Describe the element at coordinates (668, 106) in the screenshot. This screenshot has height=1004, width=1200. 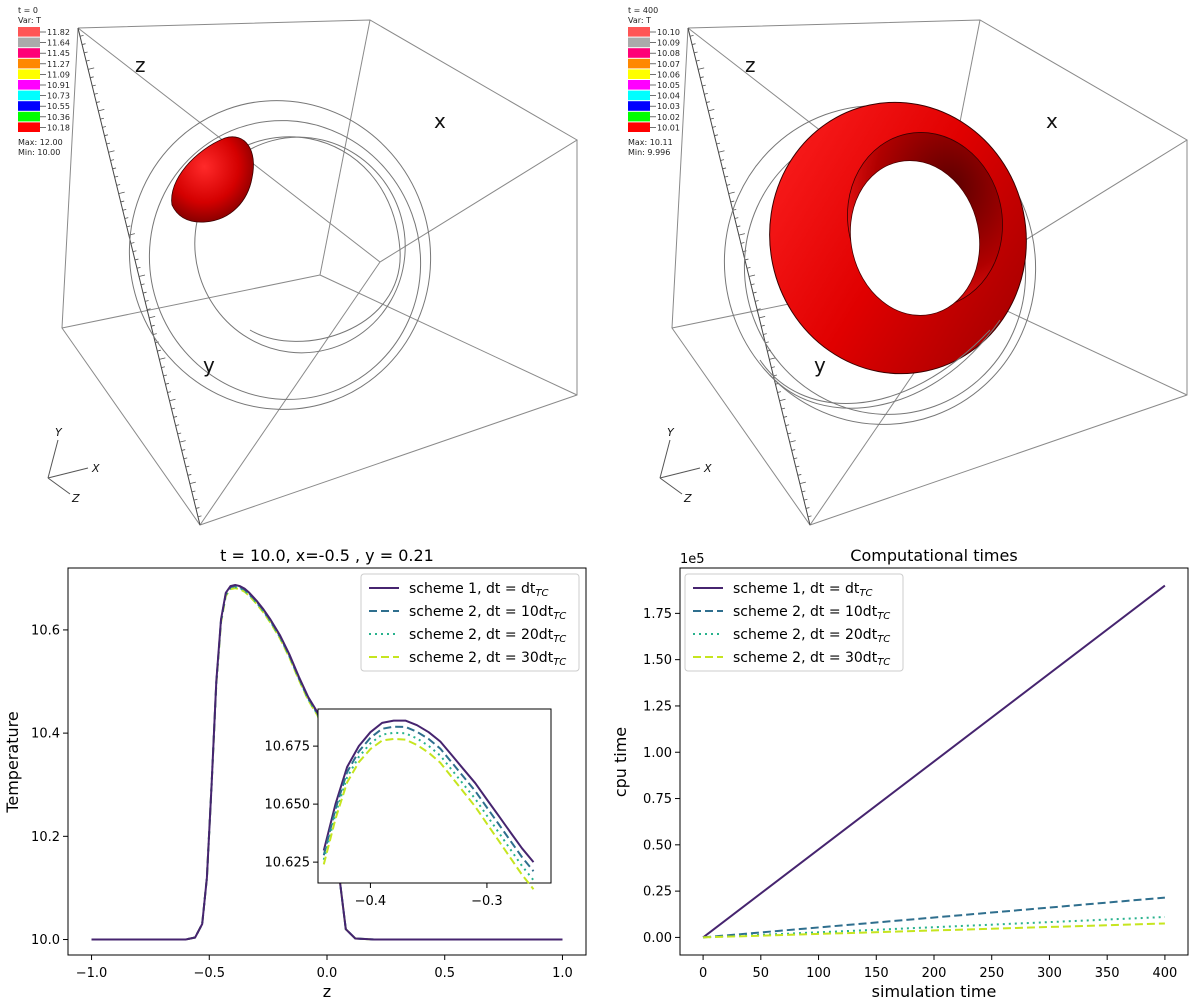
I see `legend-value: 10.03` at that location.